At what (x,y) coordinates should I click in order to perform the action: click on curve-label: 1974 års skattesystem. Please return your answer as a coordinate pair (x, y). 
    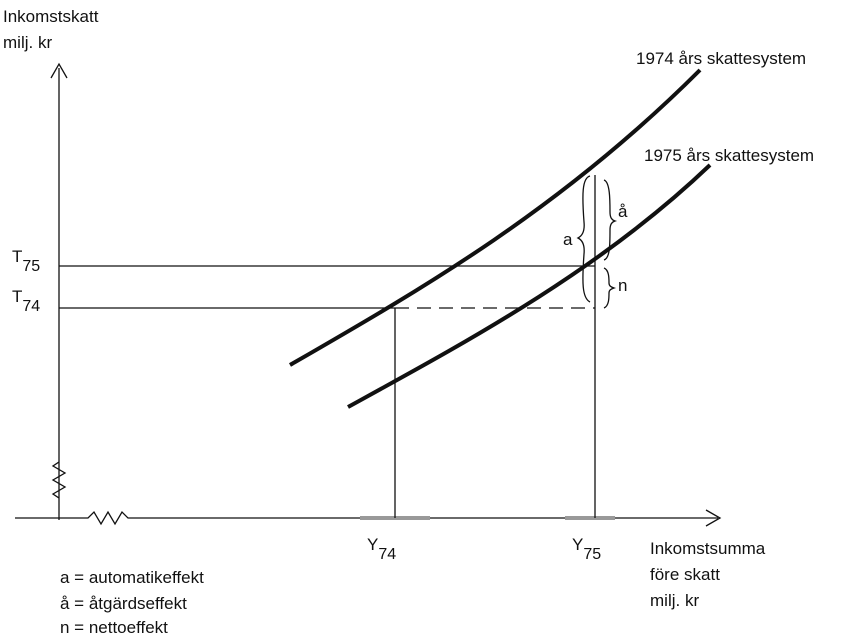
    Looking at the image, I should click on (721, 58).